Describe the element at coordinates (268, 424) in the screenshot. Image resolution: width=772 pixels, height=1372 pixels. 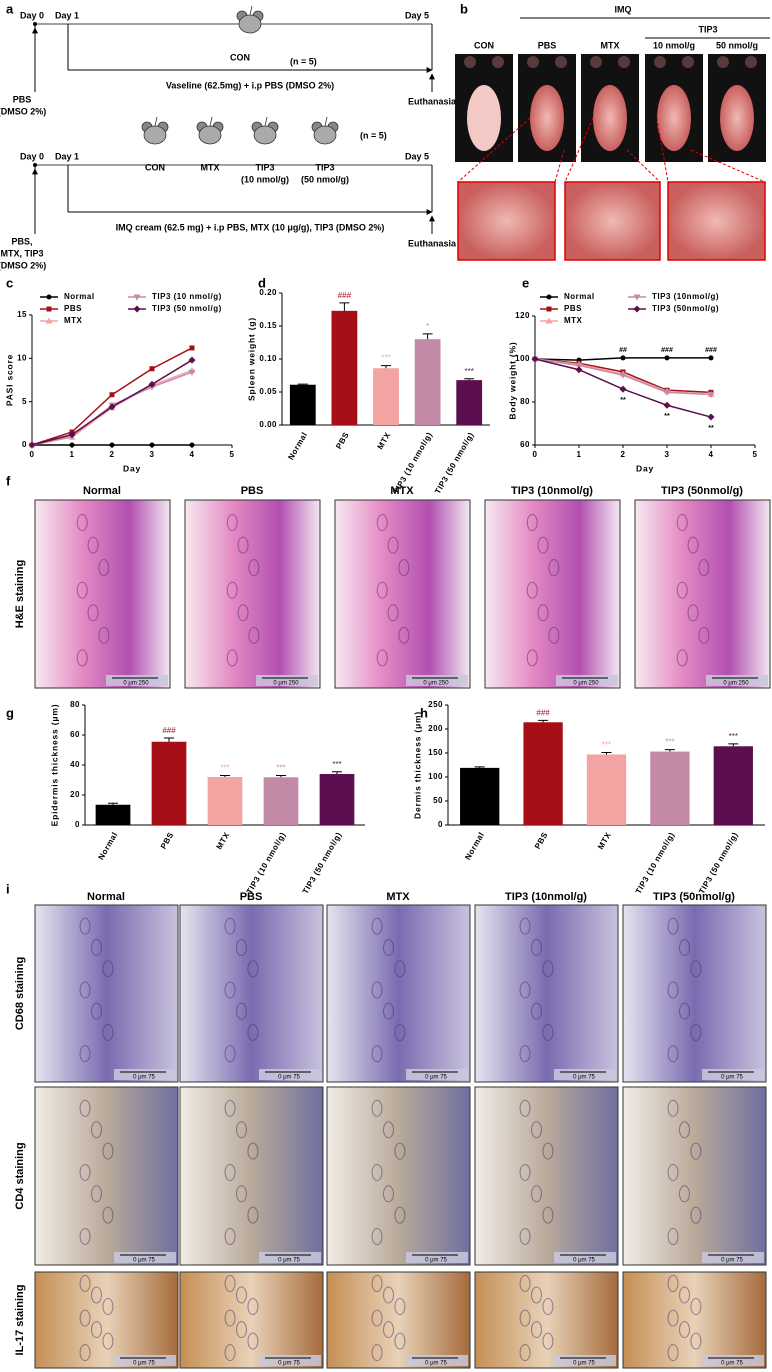
I see `y-tick-label: 0.00` at that location.